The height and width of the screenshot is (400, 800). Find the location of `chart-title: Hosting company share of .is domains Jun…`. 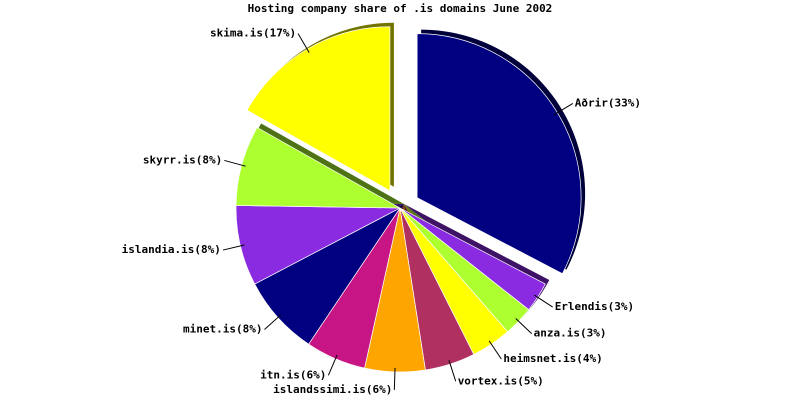

chart-title: Hosting company share of .is domains Jun… is located at coordinates (400, 8).